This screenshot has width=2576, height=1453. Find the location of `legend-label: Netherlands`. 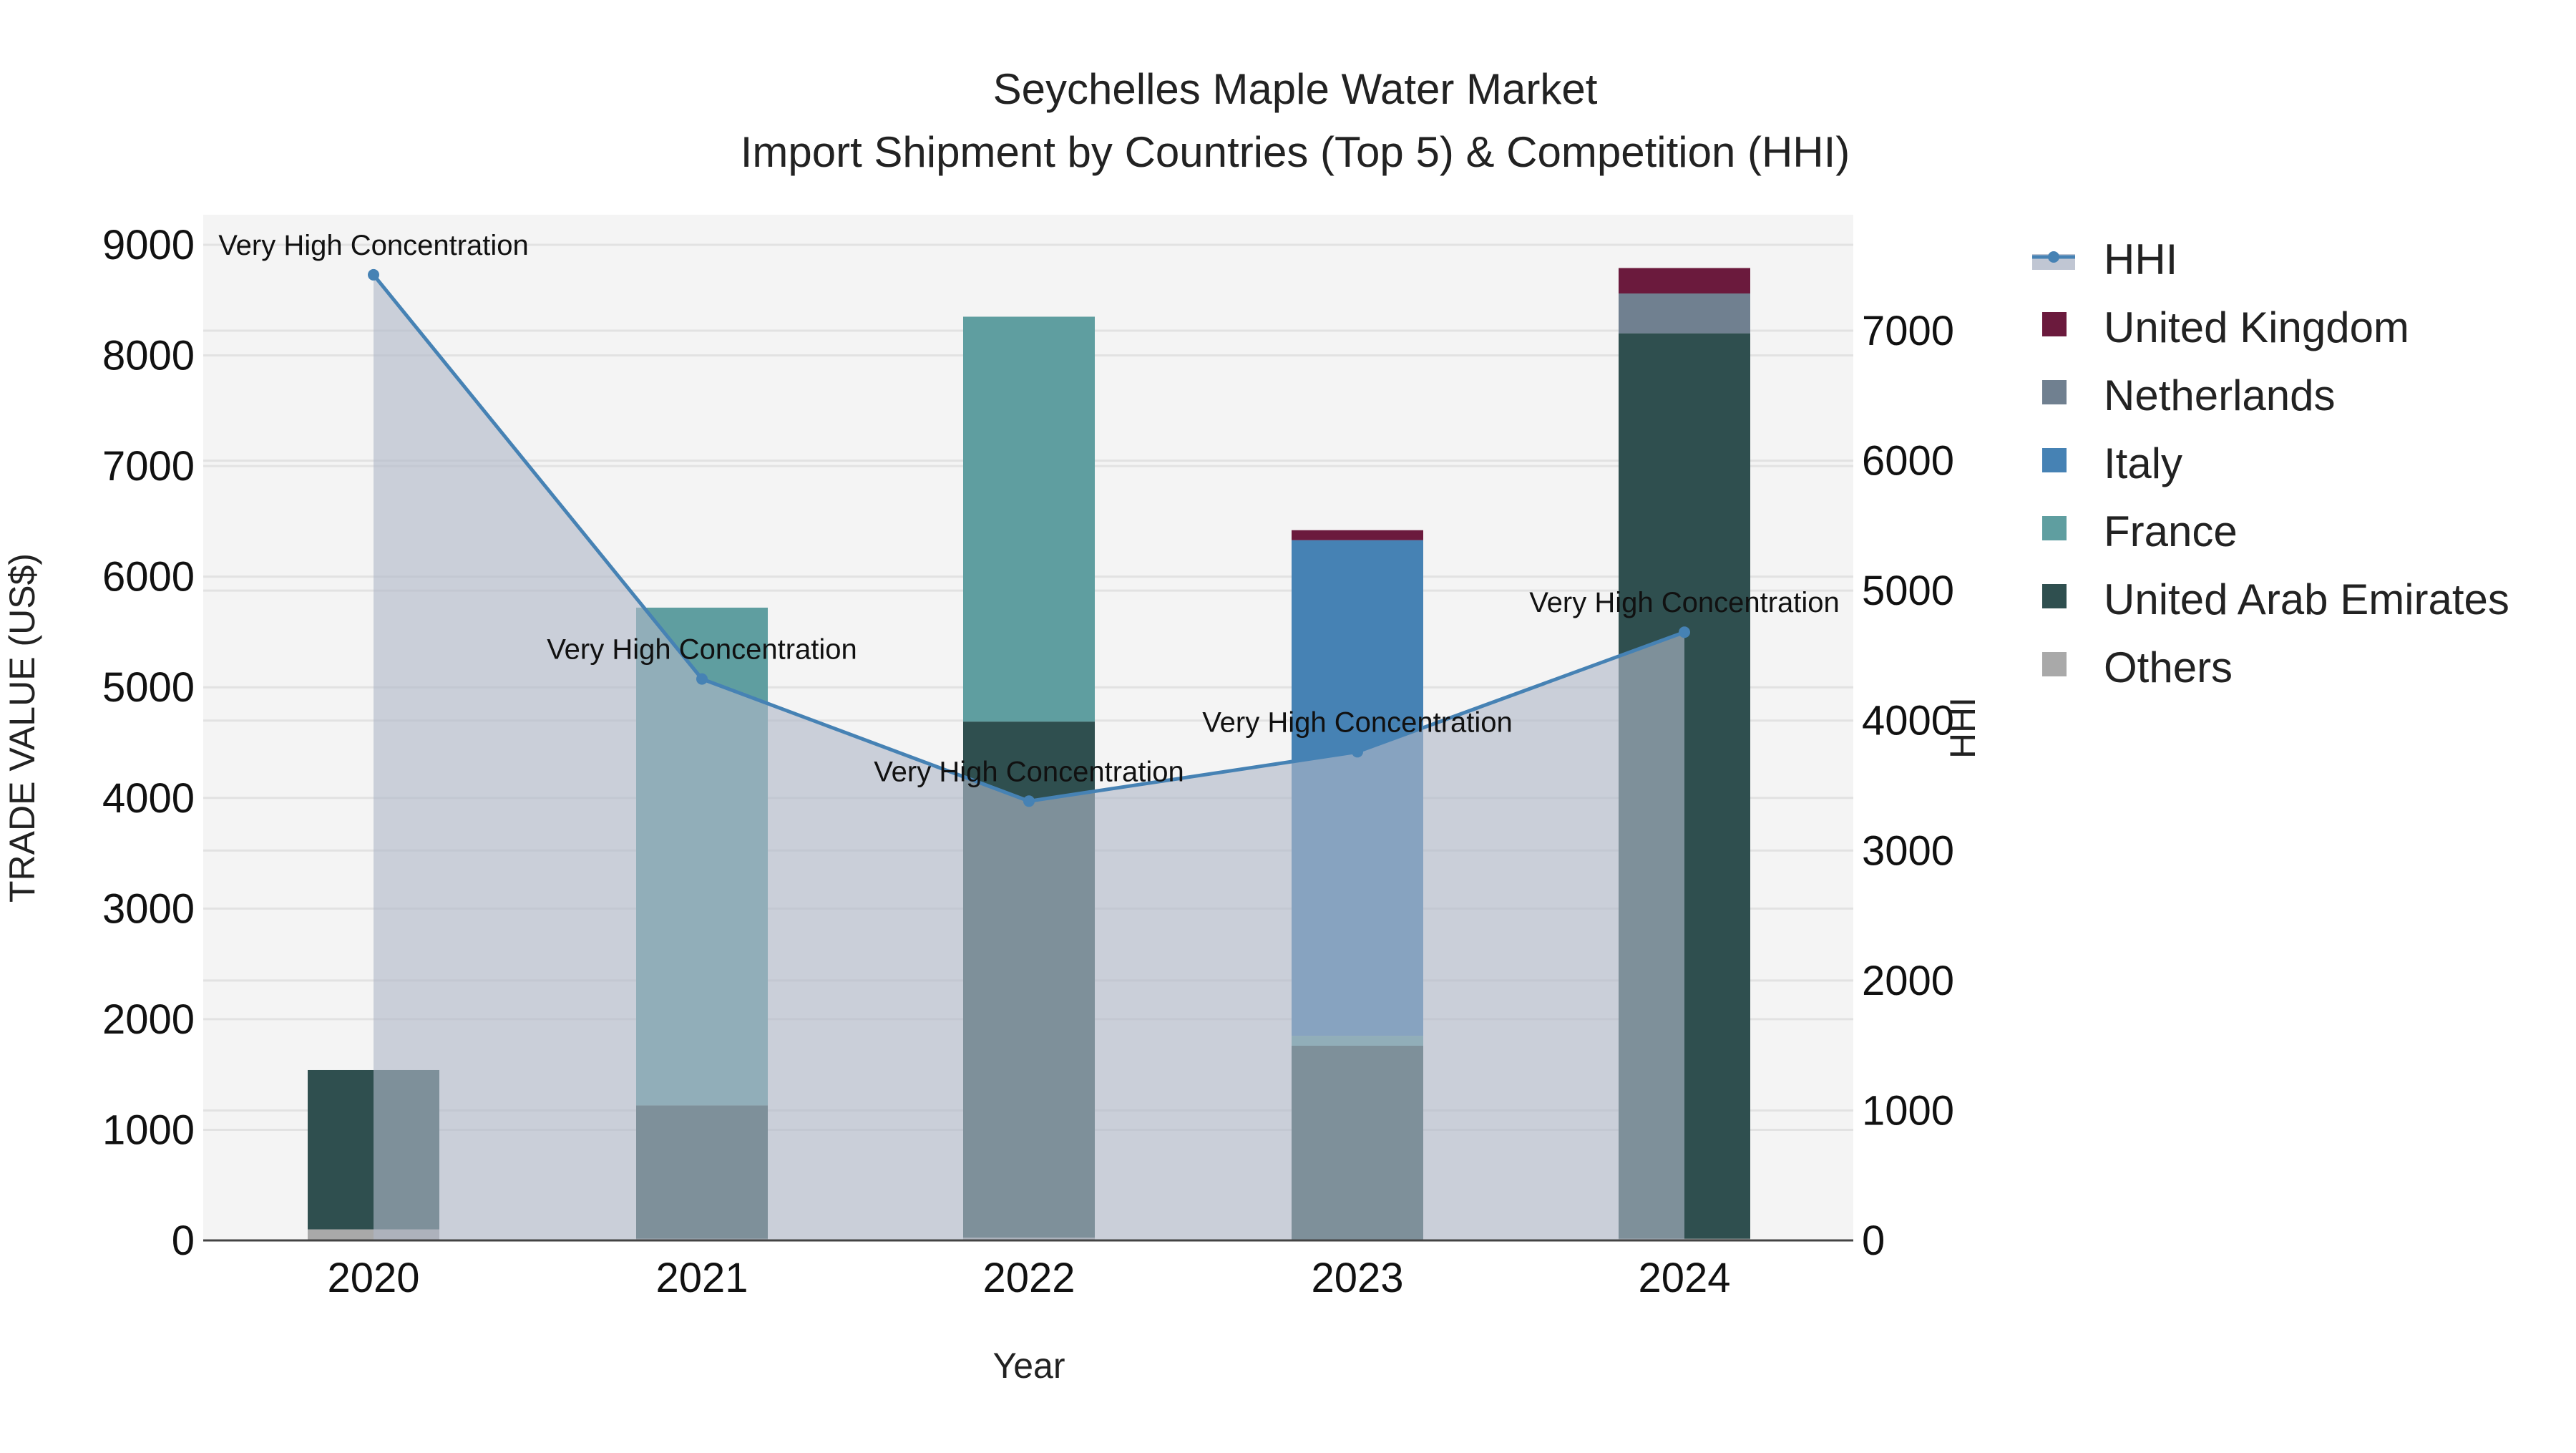

legend-label: Netherlands is located at coordinates (2220, 395).